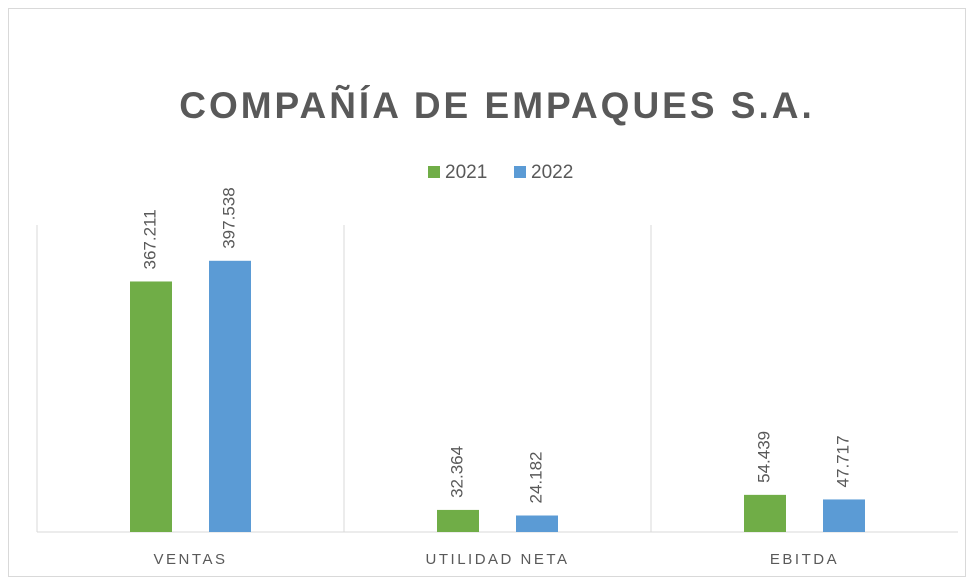 Image resolution: width=974 pixels, height=585 pixels. I want to click on data-label: 367.211, so click(149, 239).